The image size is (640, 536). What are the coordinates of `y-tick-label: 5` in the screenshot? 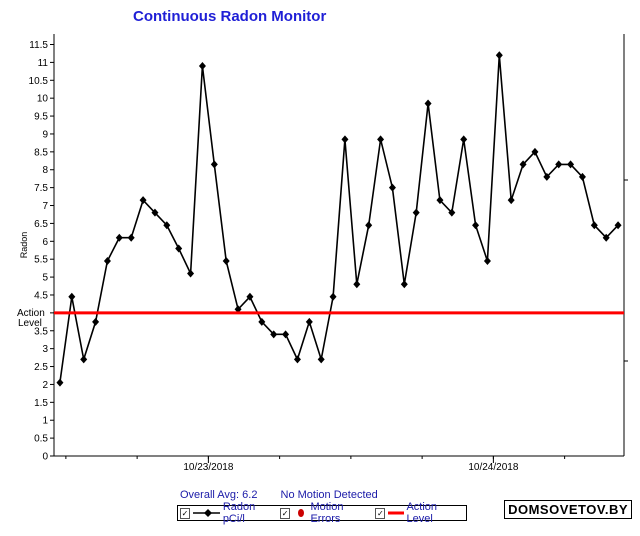 It's located at (45, 278).